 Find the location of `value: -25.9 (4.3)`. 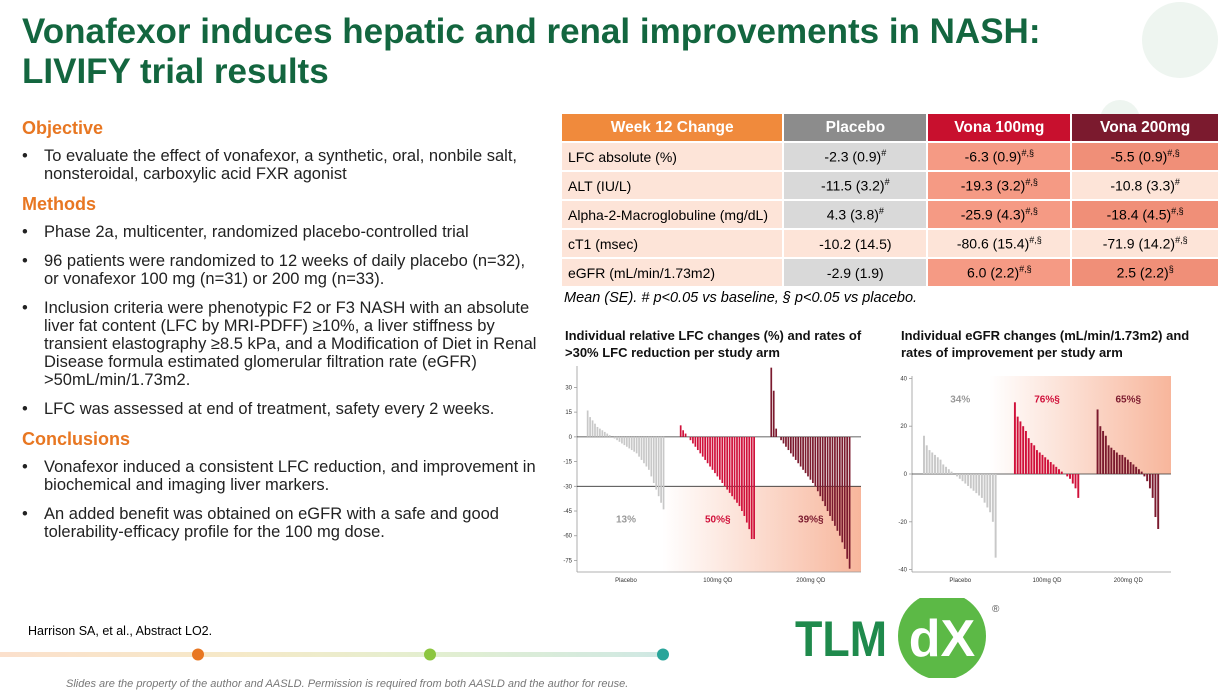

value: -25.9 (4.3) is located at coordinates (993, 214).